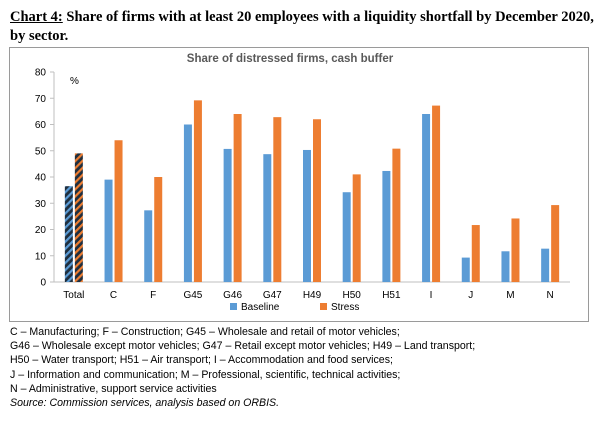 This screenshot has height=436, width=600. What do you see at coordinates (307, 215) in the screenshot?
I see `bar-baseline-h49` at bounding box center [307, 215].